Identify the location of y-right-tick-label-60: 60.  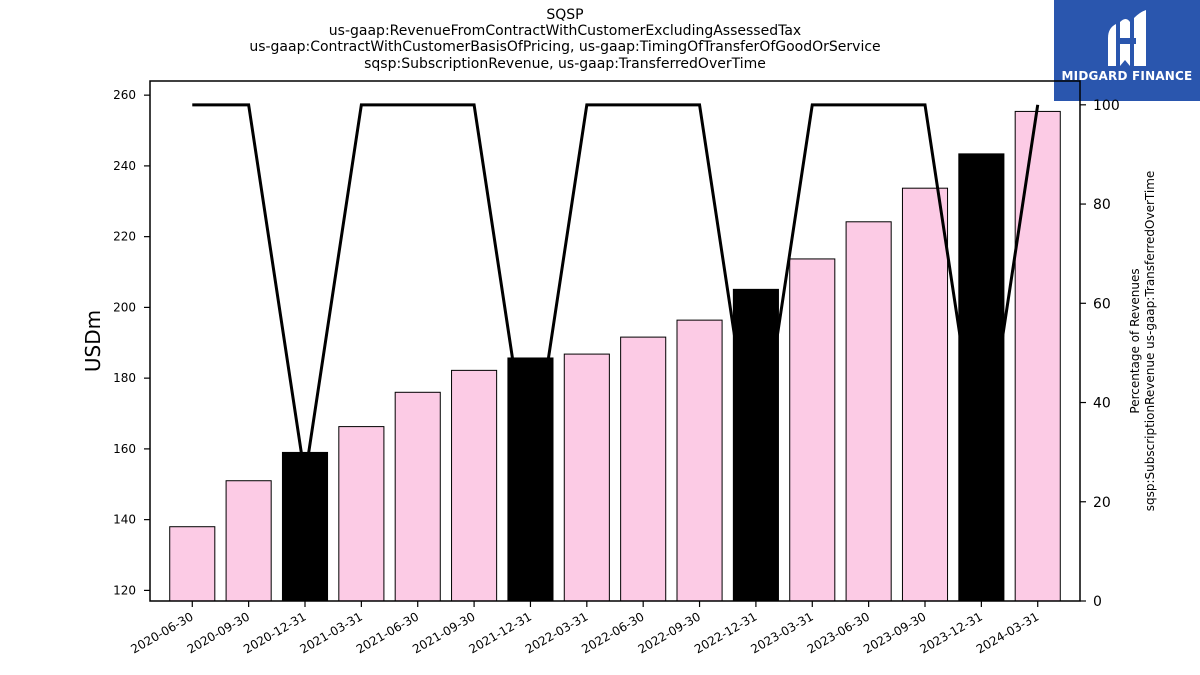
(1102, 304).